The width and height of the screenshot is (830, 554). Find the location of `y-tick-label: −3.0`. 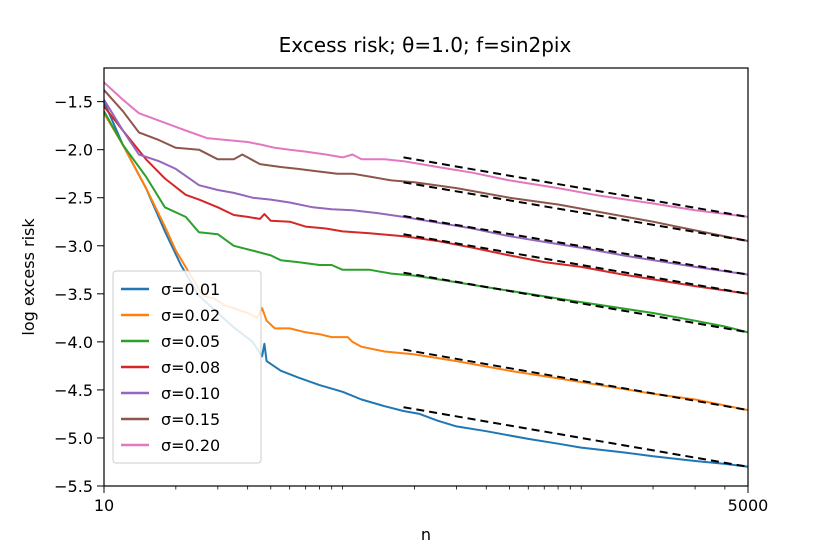

y-tick-label: −3.0 is located at coordinates (73, 246).